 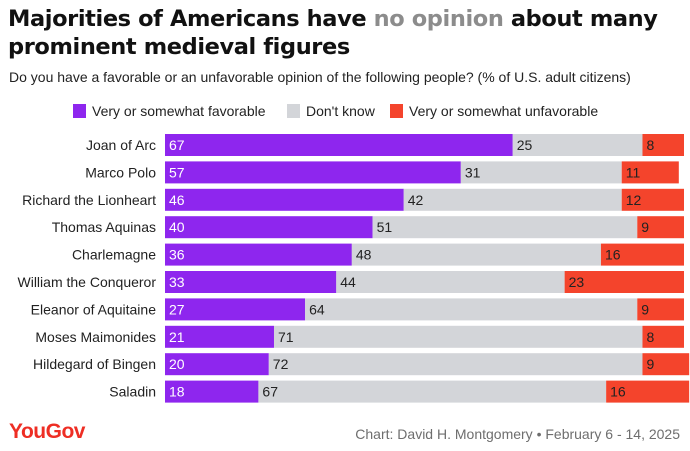 I want to click on value-label-favorable-moses-maimonides: 21, so click(x=177, y=337).